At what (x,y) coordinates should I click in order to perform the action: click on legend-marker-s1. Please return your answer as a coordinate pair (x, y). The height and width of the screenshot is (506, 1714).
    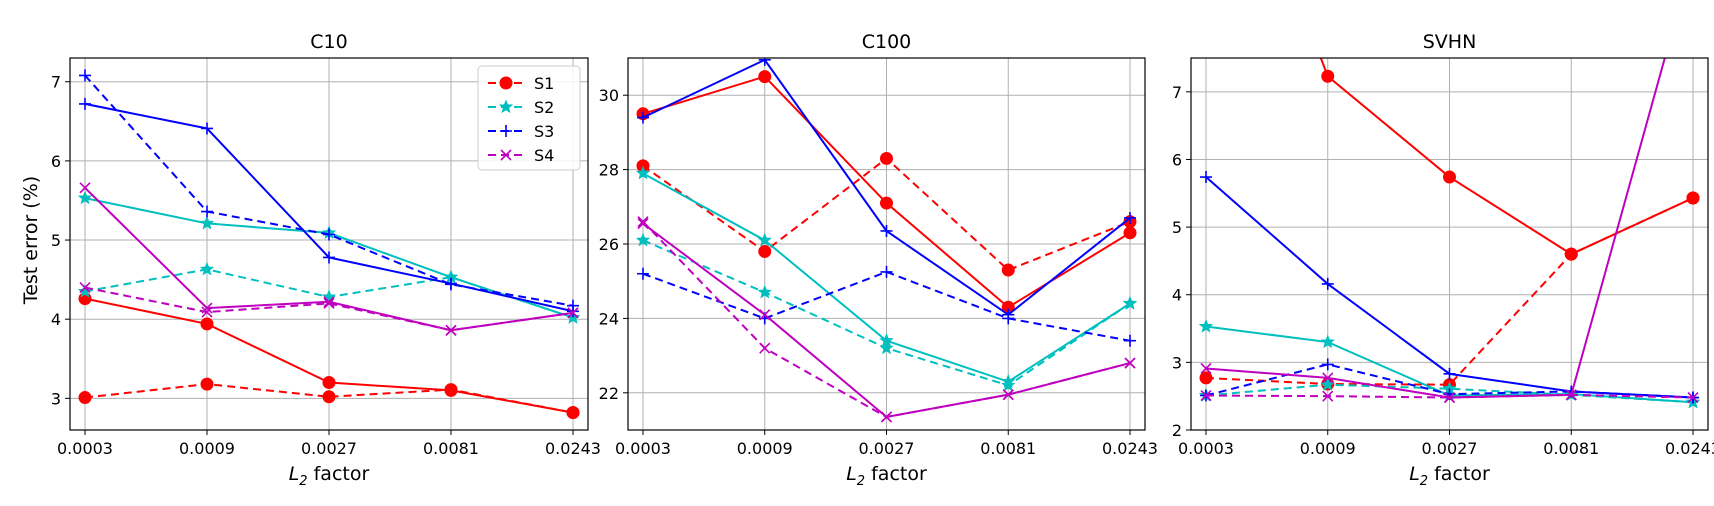
    Looking at the image, I should click on (506, 83).